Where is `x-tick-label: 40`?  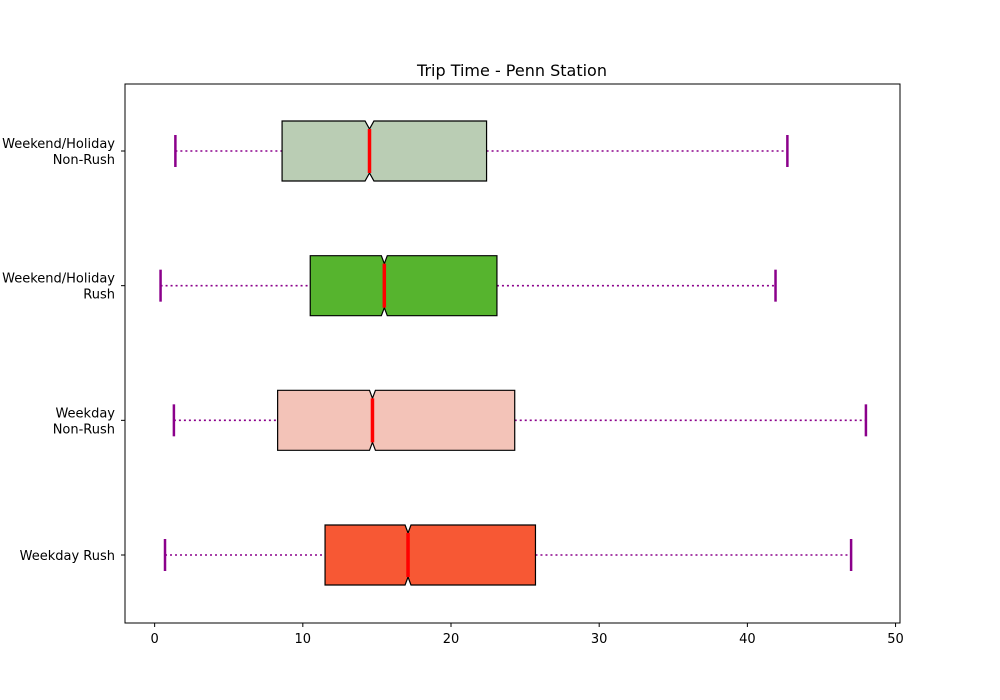 x-tick-label: 40 is located at coordinates (747, 639).